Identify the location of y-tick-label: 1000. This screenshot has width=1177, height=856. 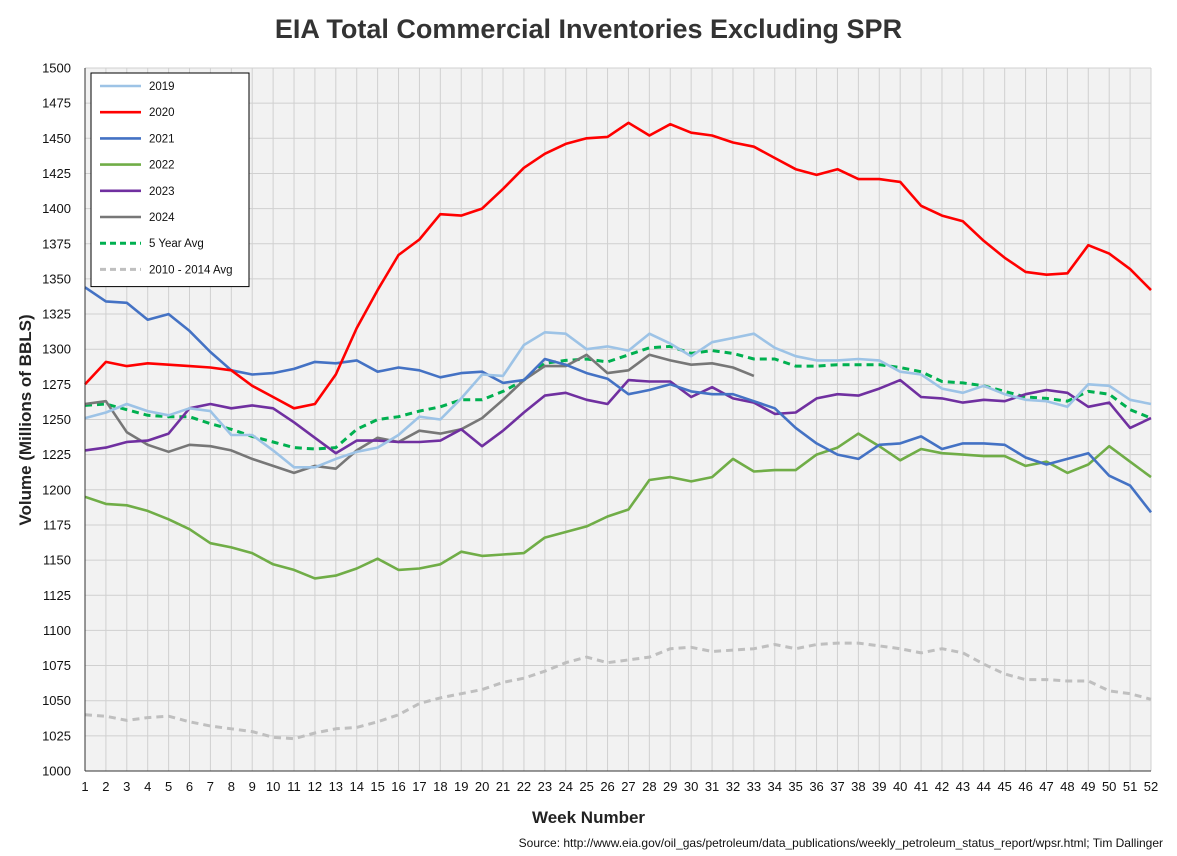
(56, 771).